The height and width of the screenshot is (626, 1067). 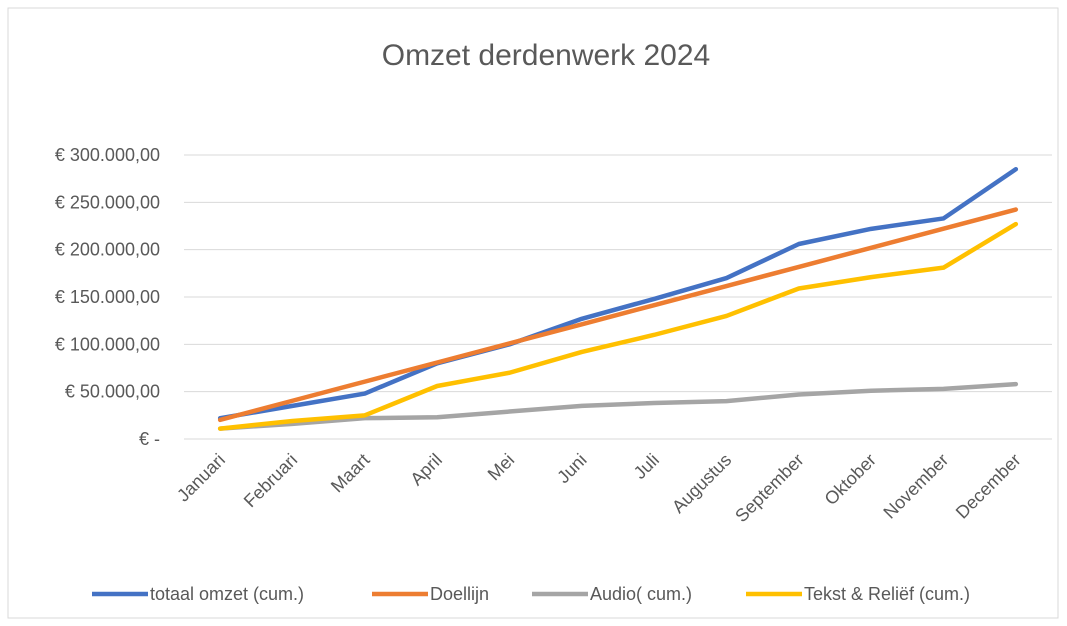 I want to click on y-tick-label: € 50.000,00, so click(x=112, y=392).